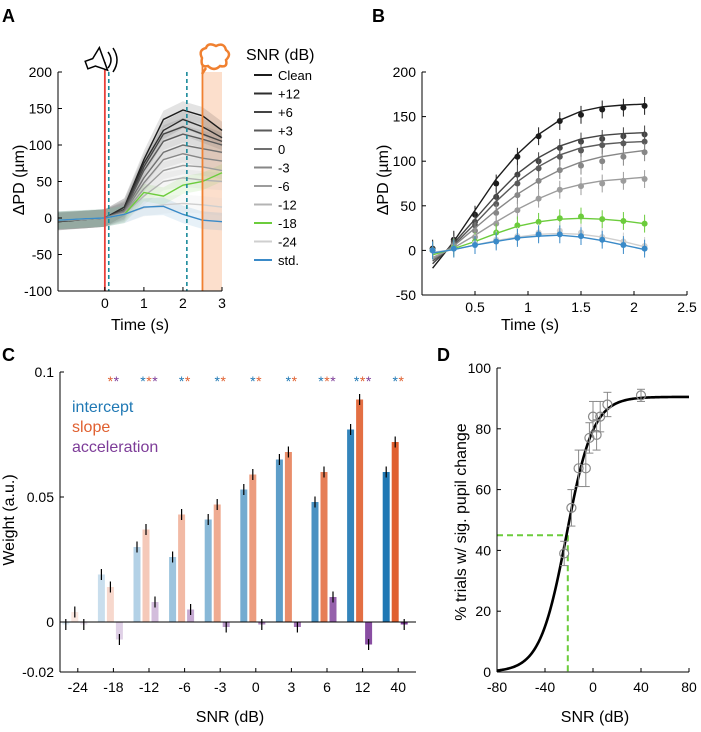 Image resolution: width=701 pixels, height=732 pixels. I want to click on y-tick-label: 50, so click(408, 206).